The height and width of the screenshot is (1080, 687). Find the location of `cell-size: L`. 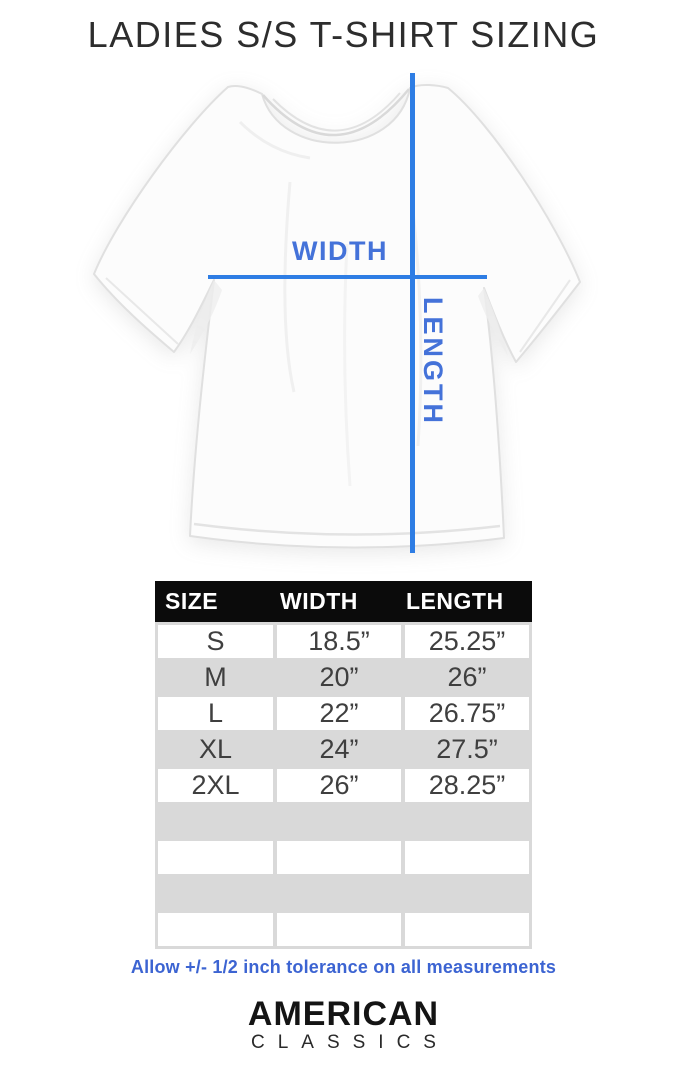

cell-size: L is located at coordinates (215, 713).